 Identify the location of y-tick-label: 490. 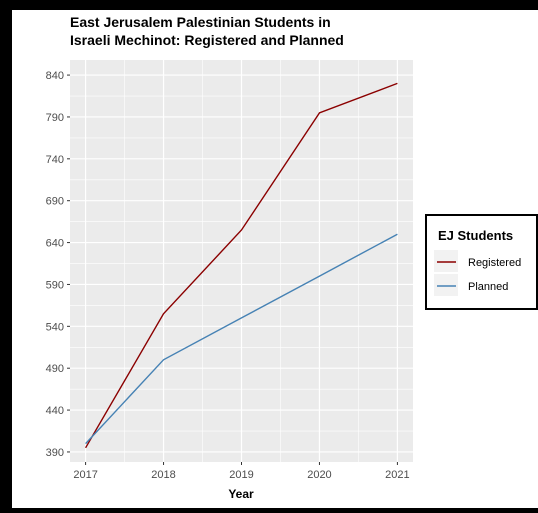
(55, 369).